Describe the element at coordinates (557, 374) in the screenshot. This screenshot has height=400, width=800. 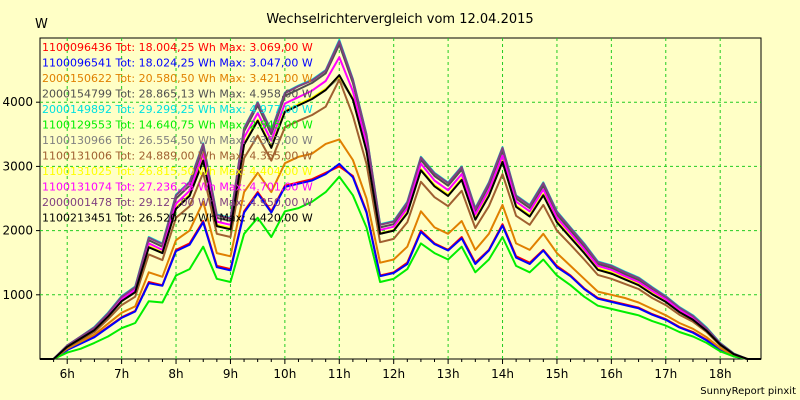
I see `x-tick-label: 15h` at that location.